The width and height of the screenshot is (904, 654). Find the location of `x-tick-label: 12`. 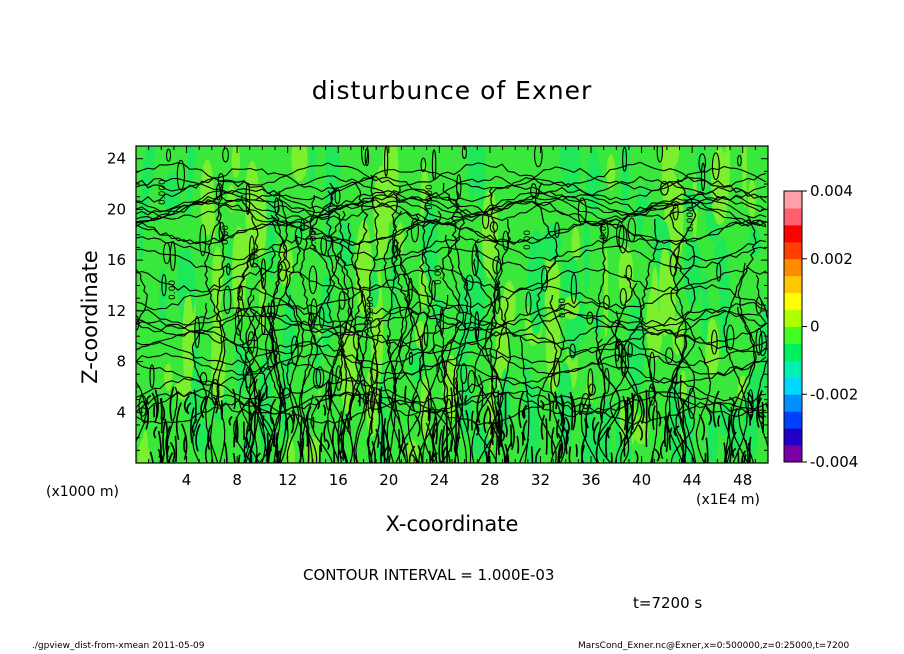

x-tick-label: 12 is located at coordinates (287, 480).